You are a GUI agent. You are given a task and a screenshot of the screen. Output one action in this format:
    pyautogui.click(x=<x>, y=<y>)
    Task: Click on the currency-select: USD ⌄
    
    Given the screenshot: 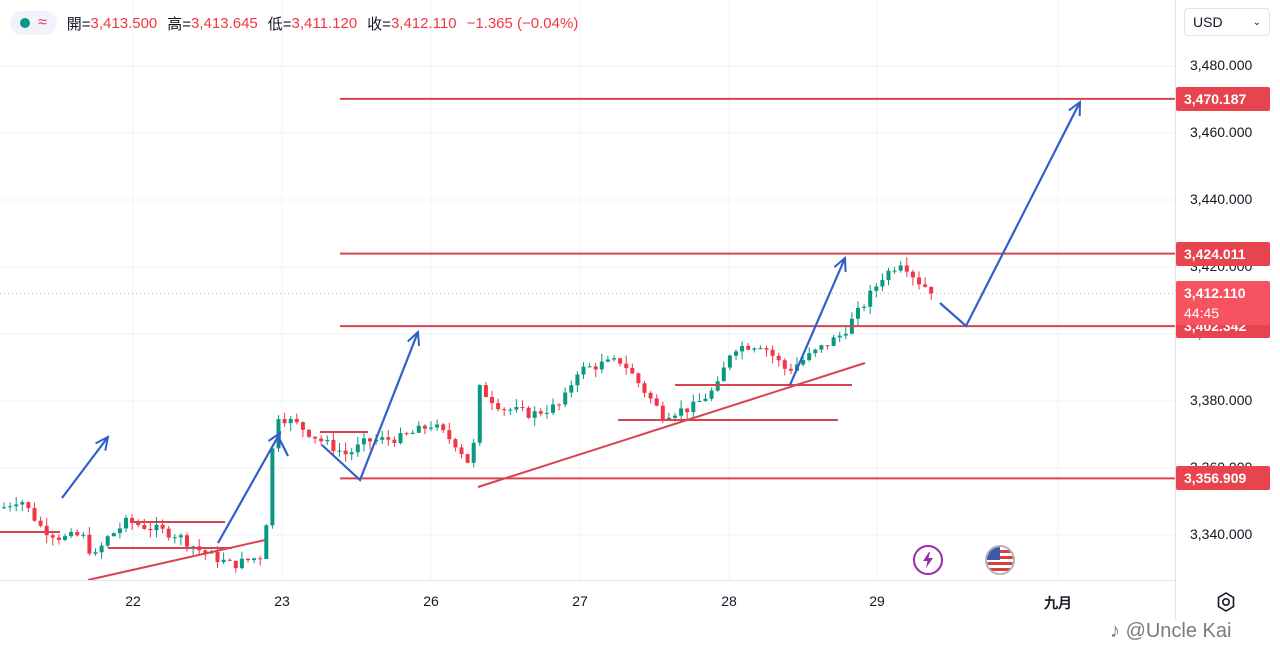 What is the action you would take?
    pyautogui.click(x=1227, y=22)
    